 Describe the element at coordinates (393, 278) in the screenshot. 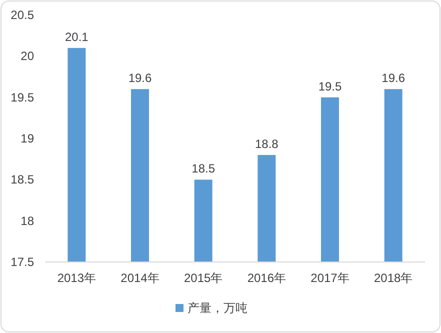

I see `x-tick-label: 2018年` at that location.